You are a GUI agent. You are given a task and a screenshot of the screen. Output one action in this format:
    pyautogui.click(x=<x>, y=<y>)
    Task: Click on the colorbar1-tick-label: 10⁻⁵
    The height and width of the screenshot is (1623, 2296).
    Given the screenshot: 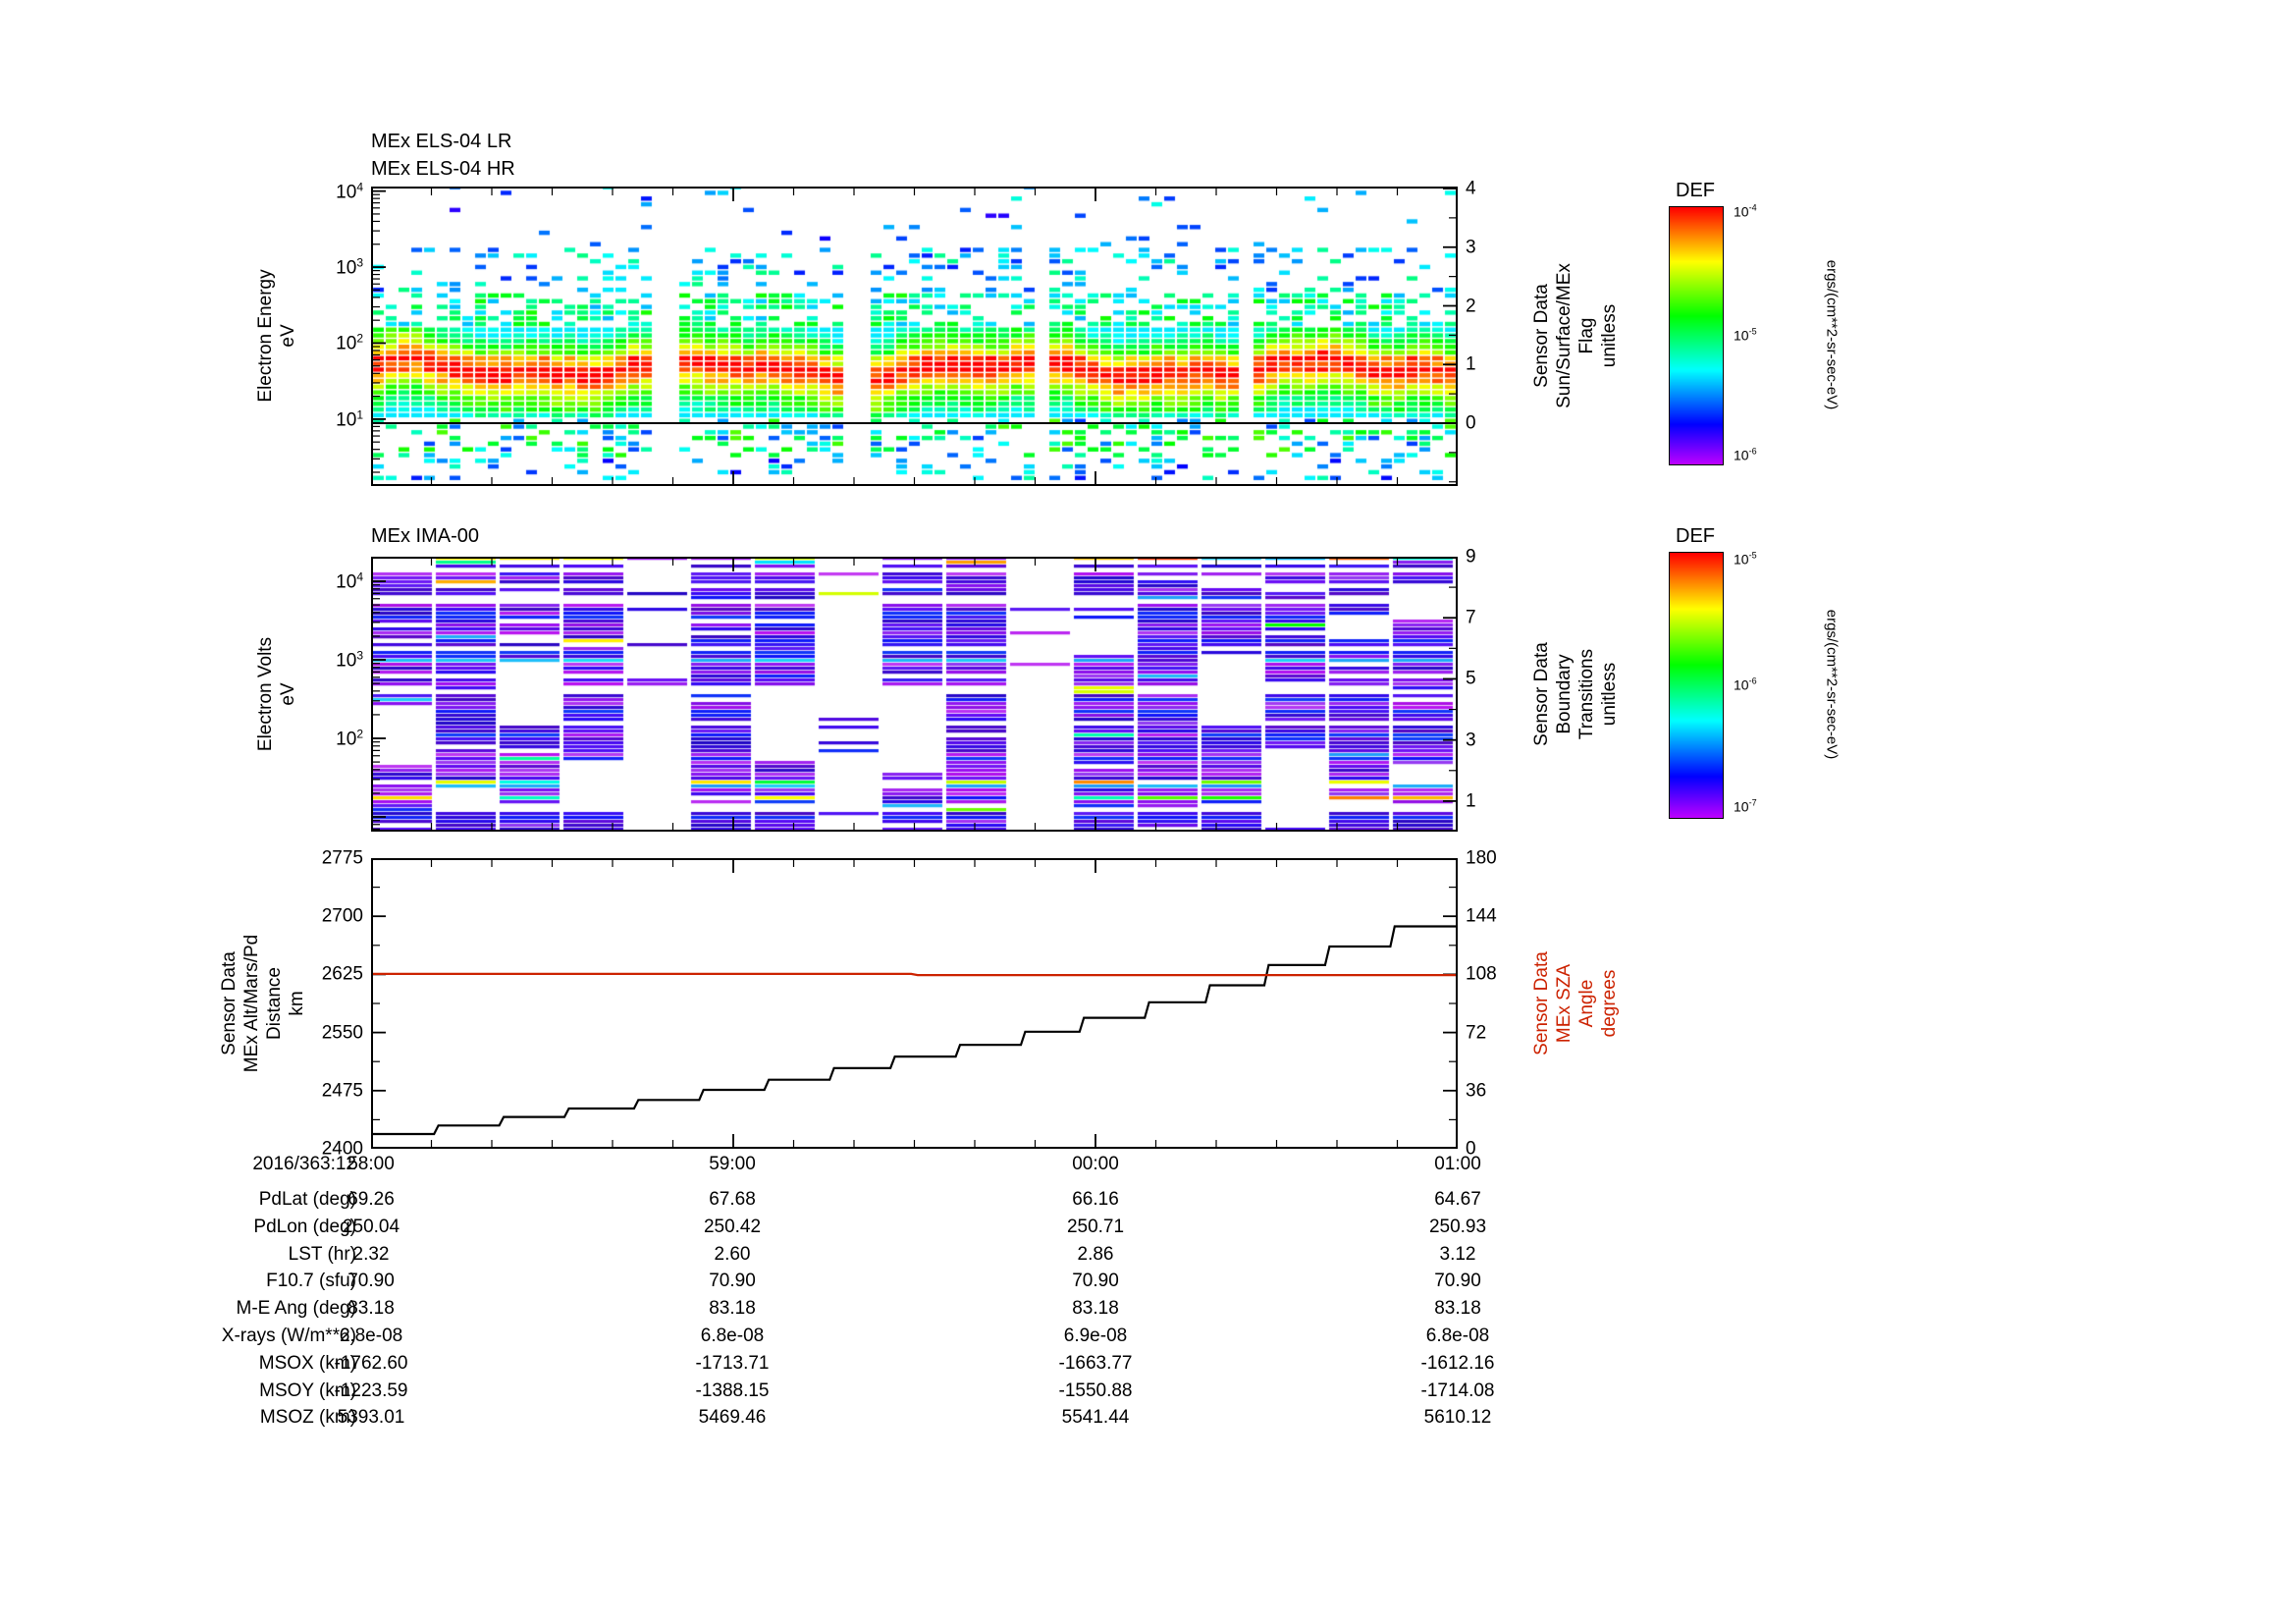 What is the action you would take?
    pyautogui.click(x=1745, y=335)
    